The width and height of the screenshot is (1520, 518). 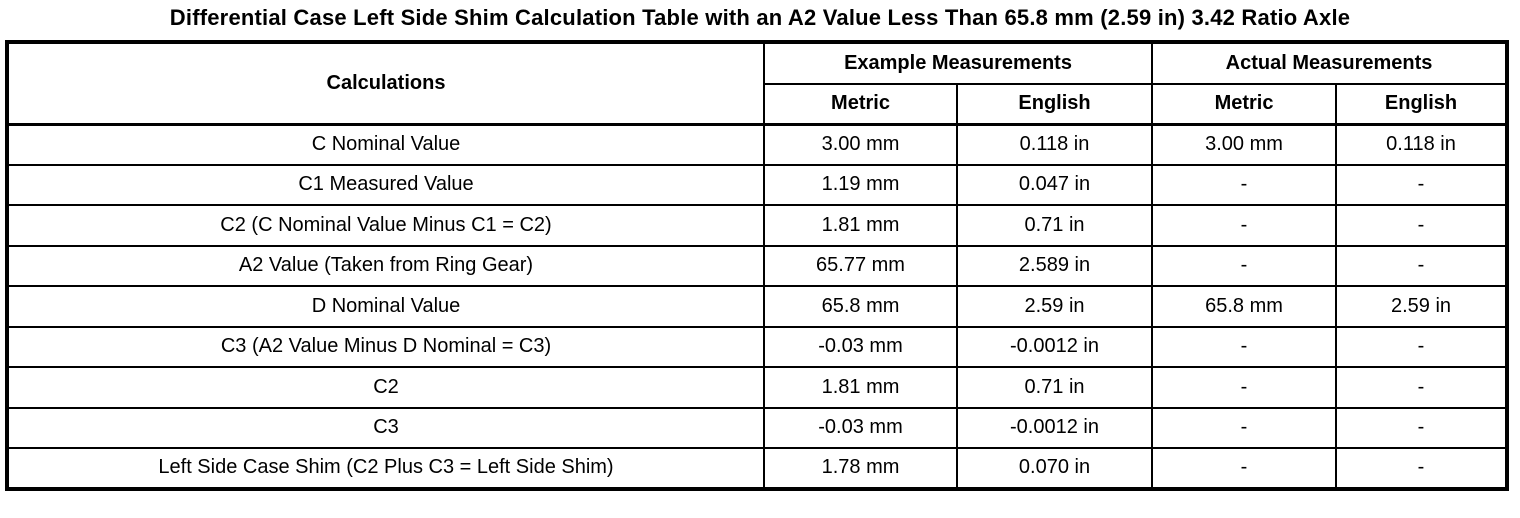 What do you see at coordinates (385, 306) in the screenshot?
I see `calculation-cell: D Nominal Value` at bounding box center [385, 306].